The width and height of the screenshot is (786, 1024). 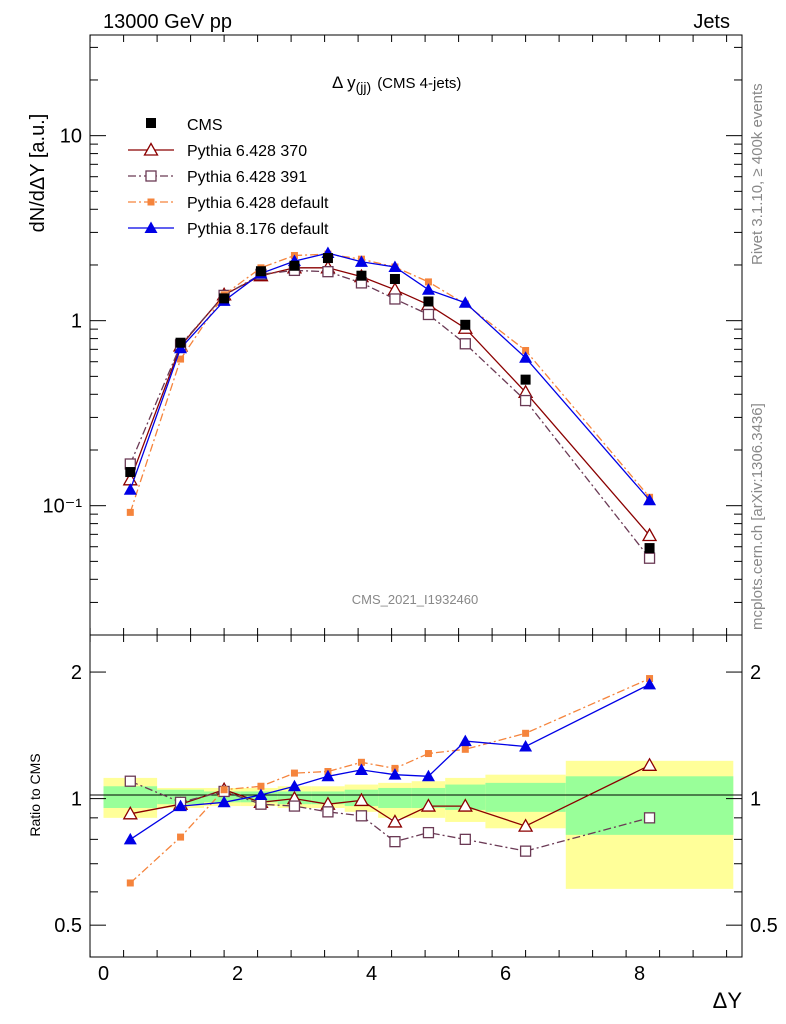 What do you see at coordinates (76, 800) in the screenshot?
I see `y-tick-label-ratio-1: 1` at bounding box center [76, 800].